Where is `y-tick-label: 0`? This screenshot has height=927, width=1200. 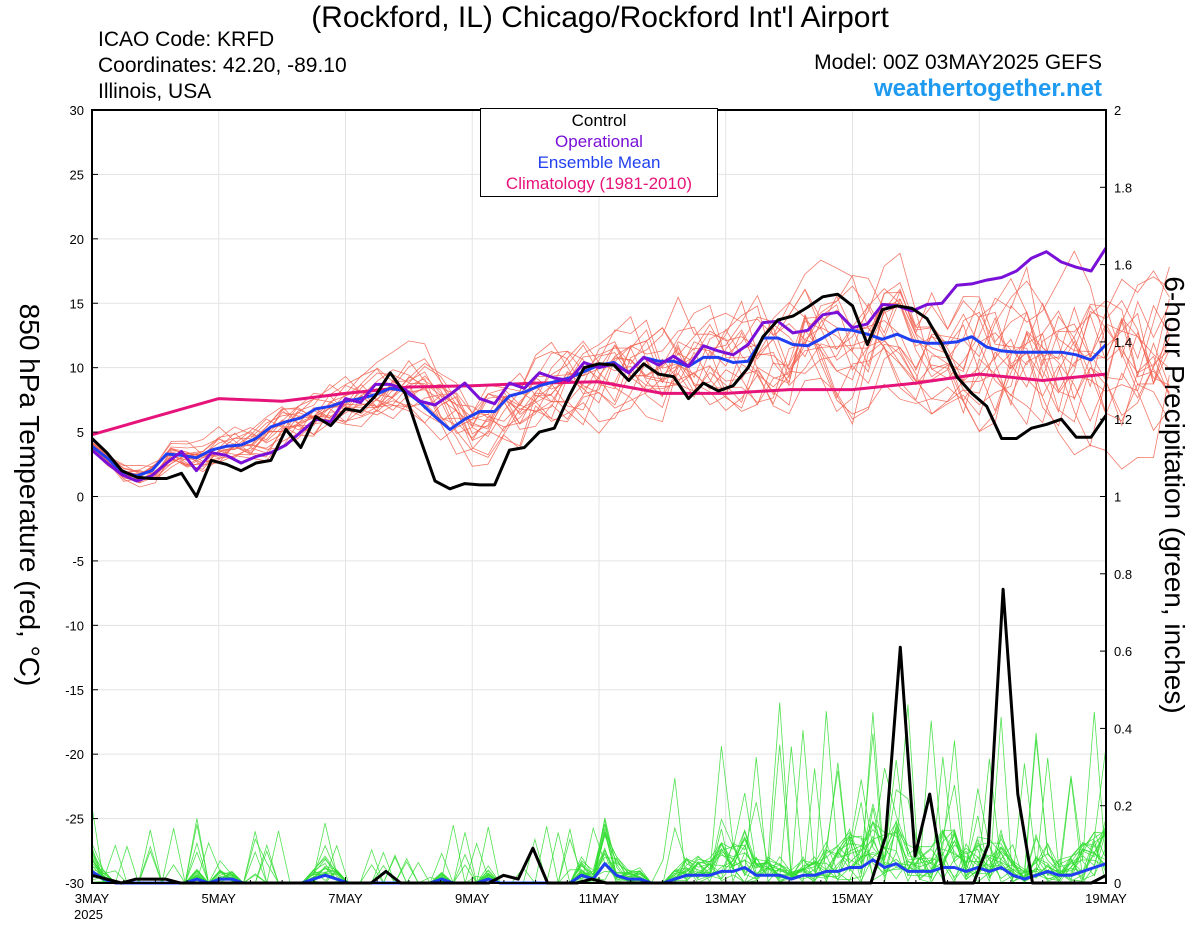
y-tick-label: 0 is located at coordinates (80, 497).